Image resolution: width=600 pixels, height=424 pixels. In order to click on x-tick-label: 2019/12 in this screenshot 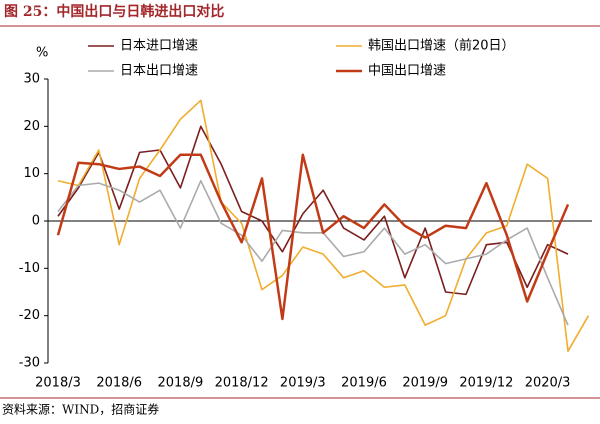, I will do `click(486, 383)`.